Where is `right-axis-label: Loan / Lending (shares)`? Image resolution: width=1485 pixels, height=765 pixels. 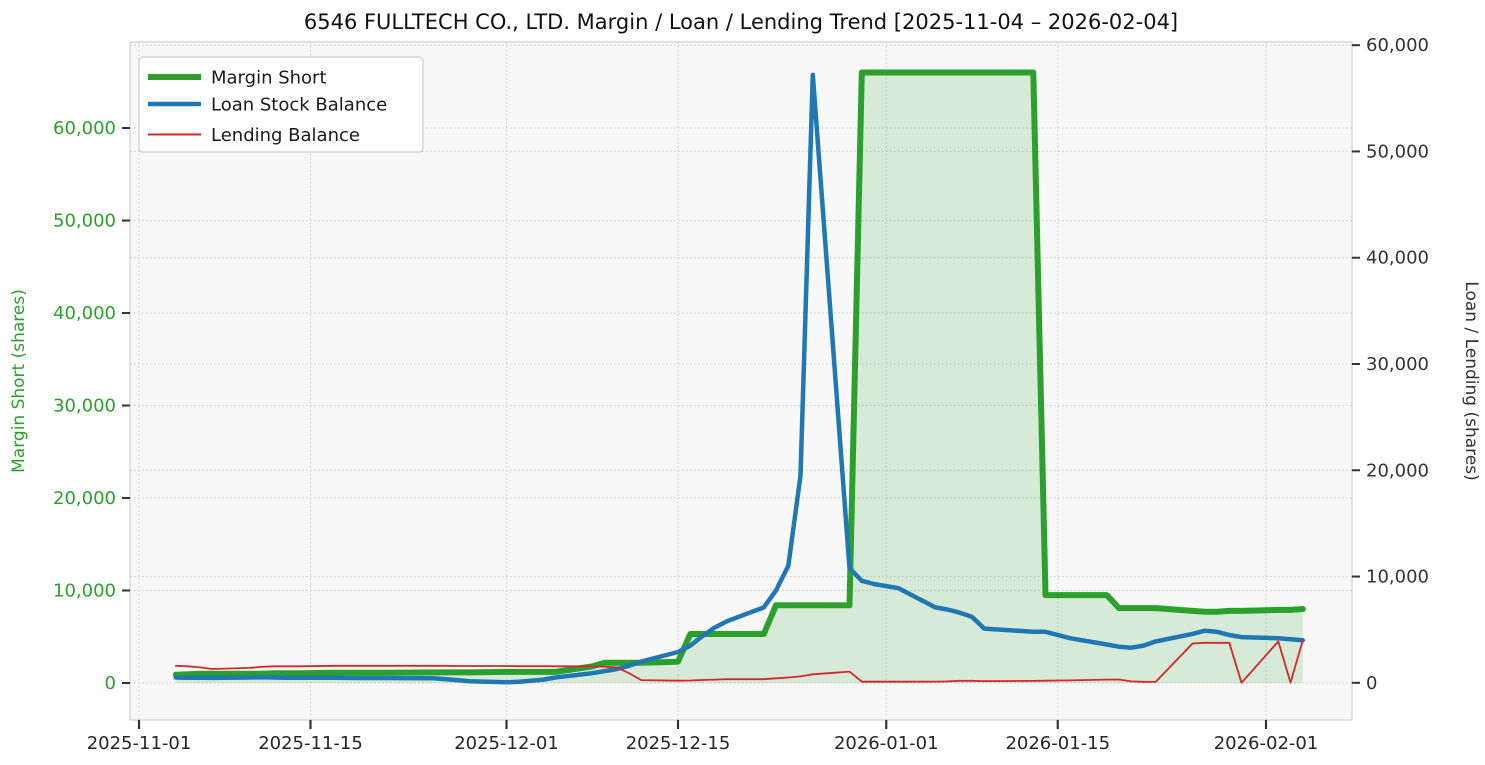 right-axis-label: Loan / Lending (shares) is located at coordinates (1471, 380).